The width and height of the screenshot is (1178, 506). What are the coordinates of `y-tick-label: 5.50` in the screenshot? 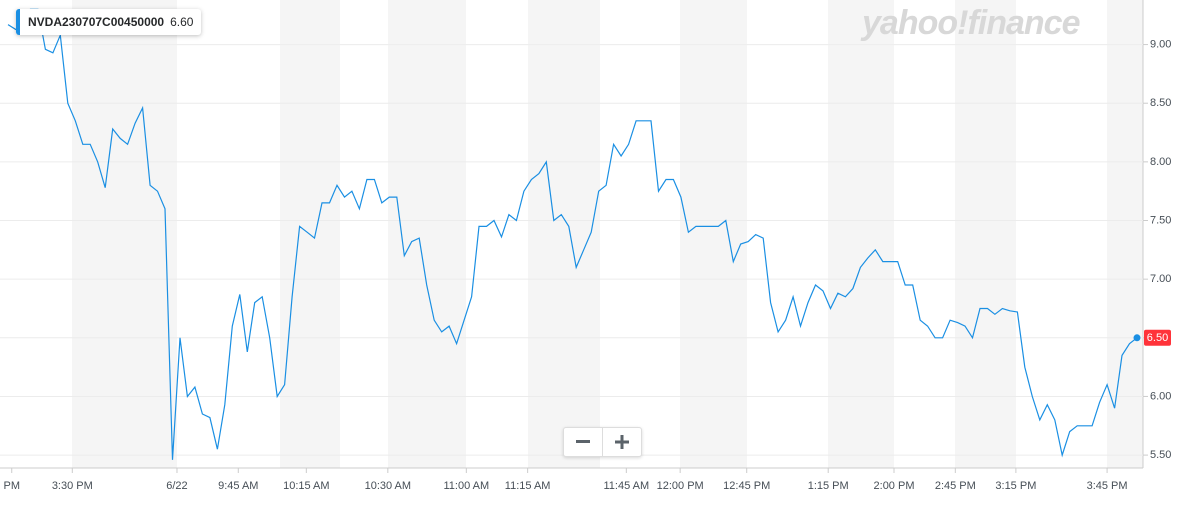 It's located at (1160, 455).